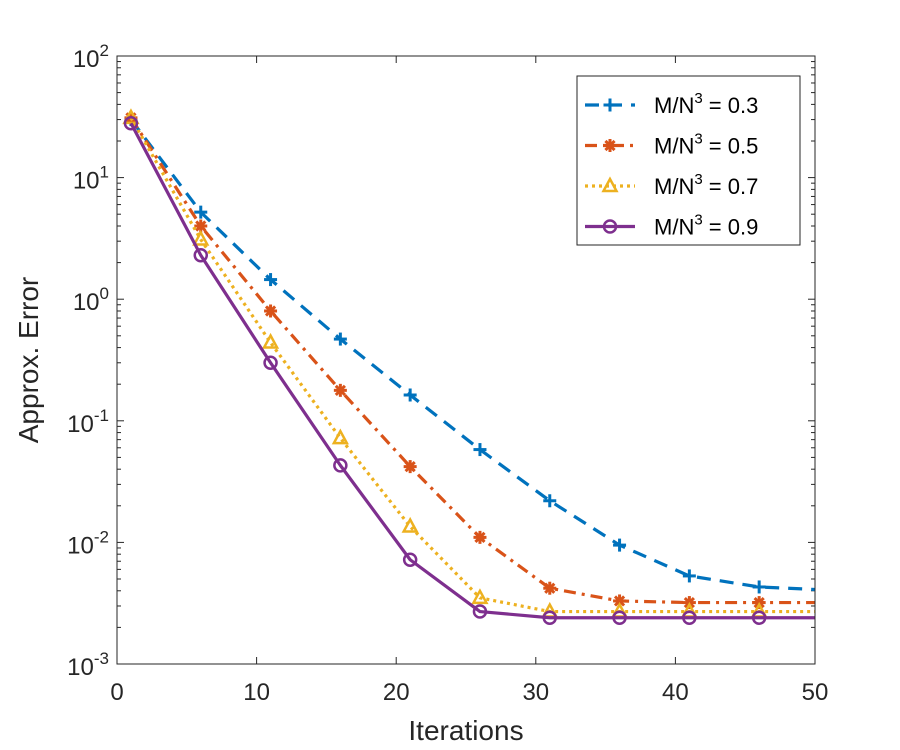 This screenshot has width=900, height=750. What do you see at coordinates (116, 692) in the screenshot?
I see `x-tick-label: 0` at bounding box center [116, 692].